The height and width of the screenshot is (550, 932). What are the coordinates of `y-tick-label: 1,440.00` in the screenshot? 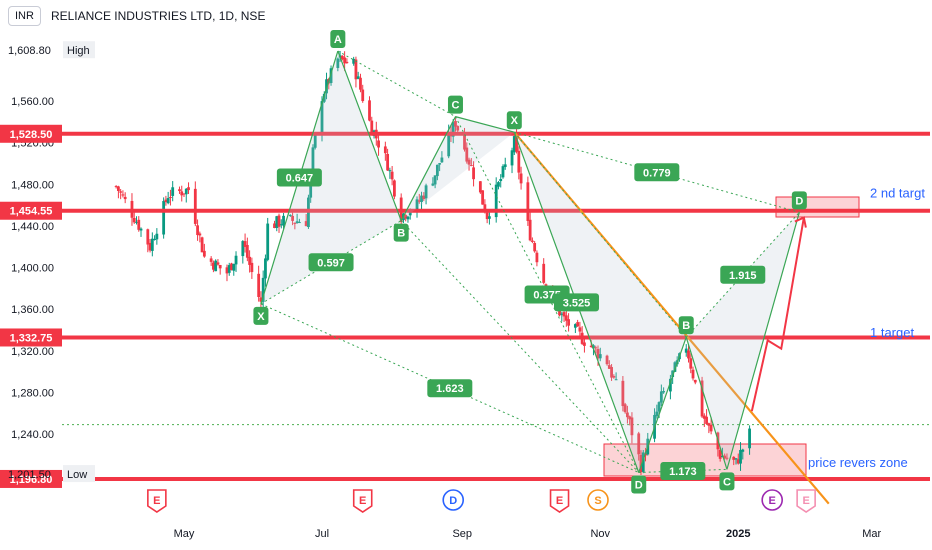 It's located at (32, 227).